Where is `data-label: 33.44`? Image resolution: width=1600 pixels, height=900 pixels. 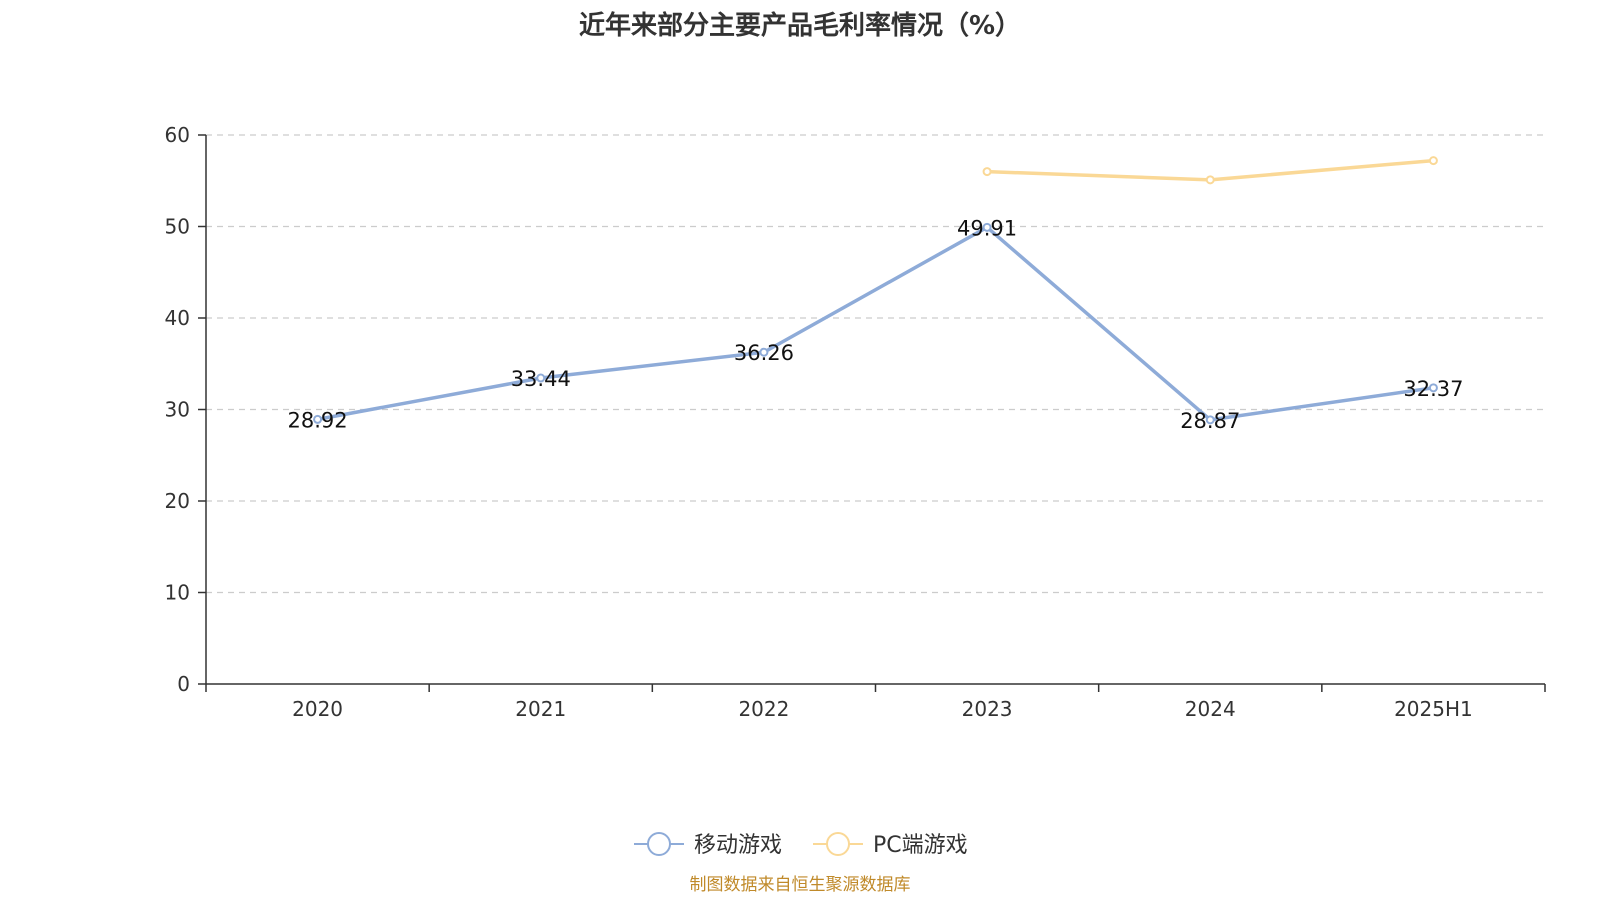
data-label: 33.44 is located at coordinates (541, 379).